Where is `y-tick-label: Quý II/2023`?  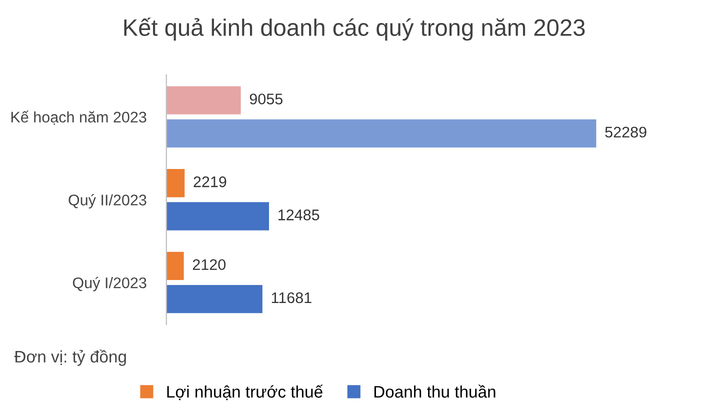
y-tick-label: Quý II/2023 is located at coordinates (107, 201).